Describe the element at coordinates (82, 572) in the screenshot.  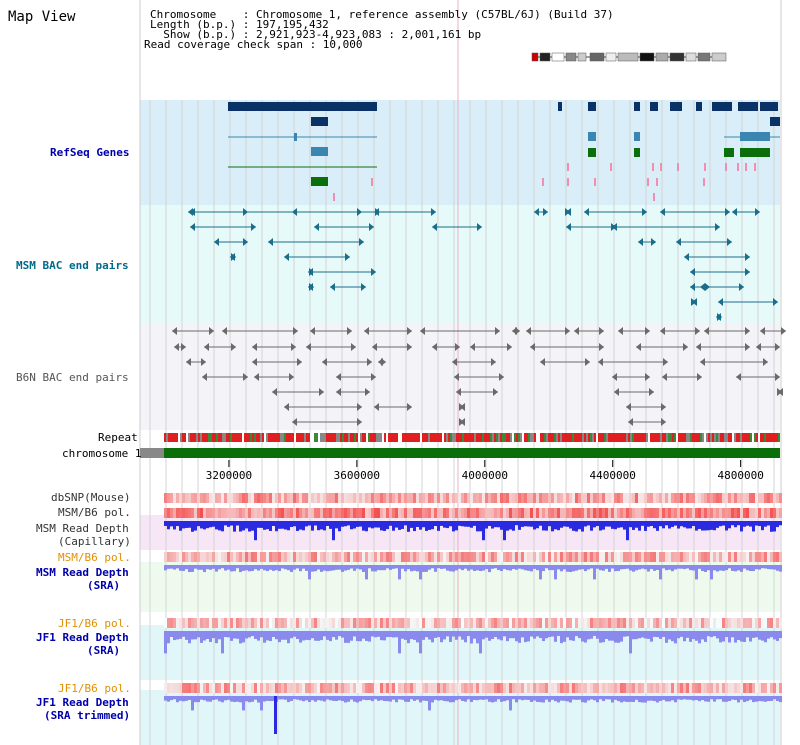
I see `msm-depth-sra-label: MSM Read Depth` at that location.